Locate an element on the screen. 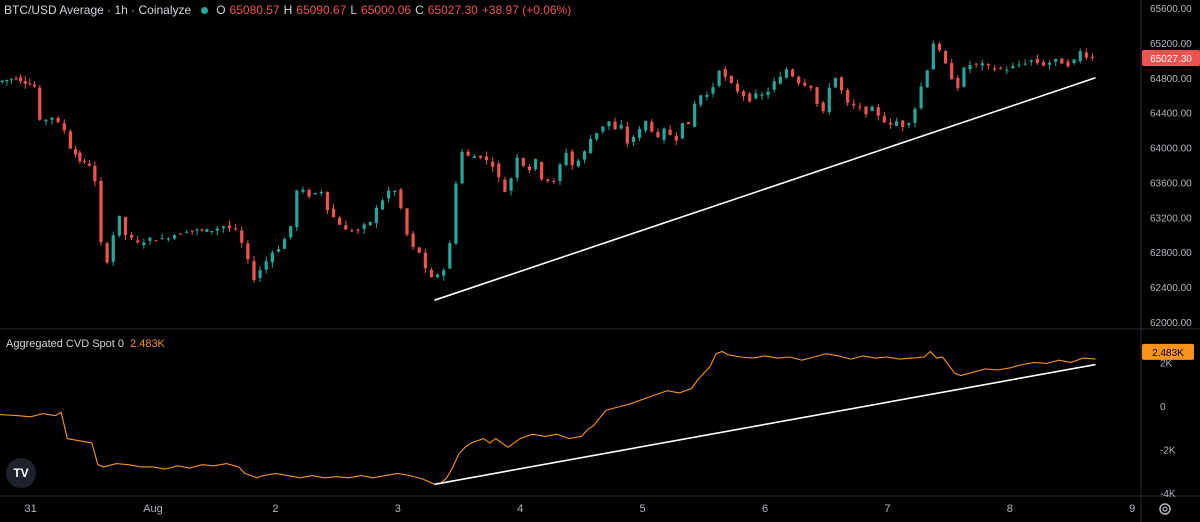 The width and height of the screenshot is (1200, 522). symbol-title: BTC/USD Average · 1h · Coinalyze is located at coordinates (98, 10).